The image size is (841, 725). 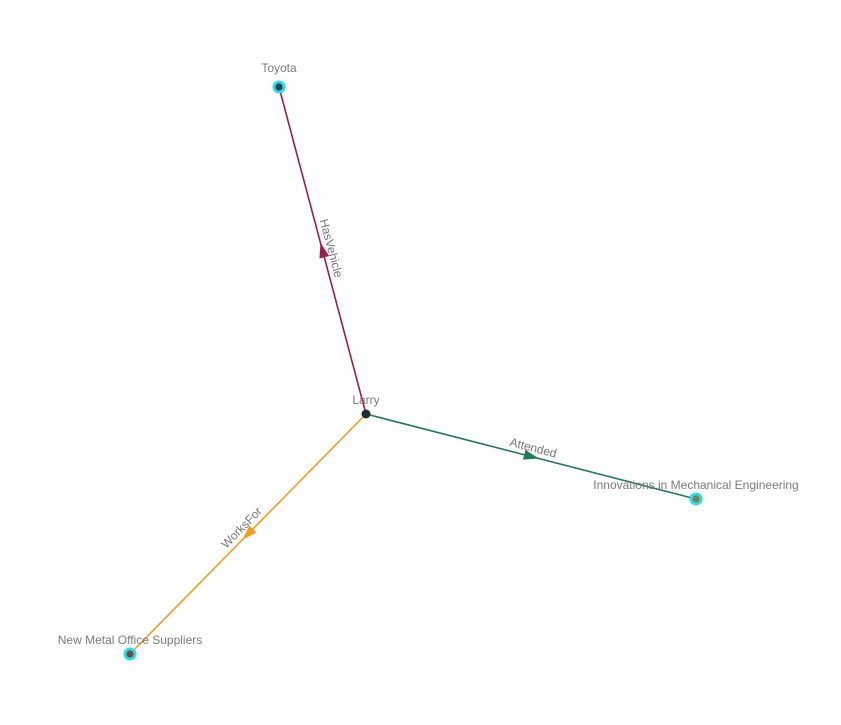 I want to click on node-new-metal-office-suppliers, so click(x=130, y=654).